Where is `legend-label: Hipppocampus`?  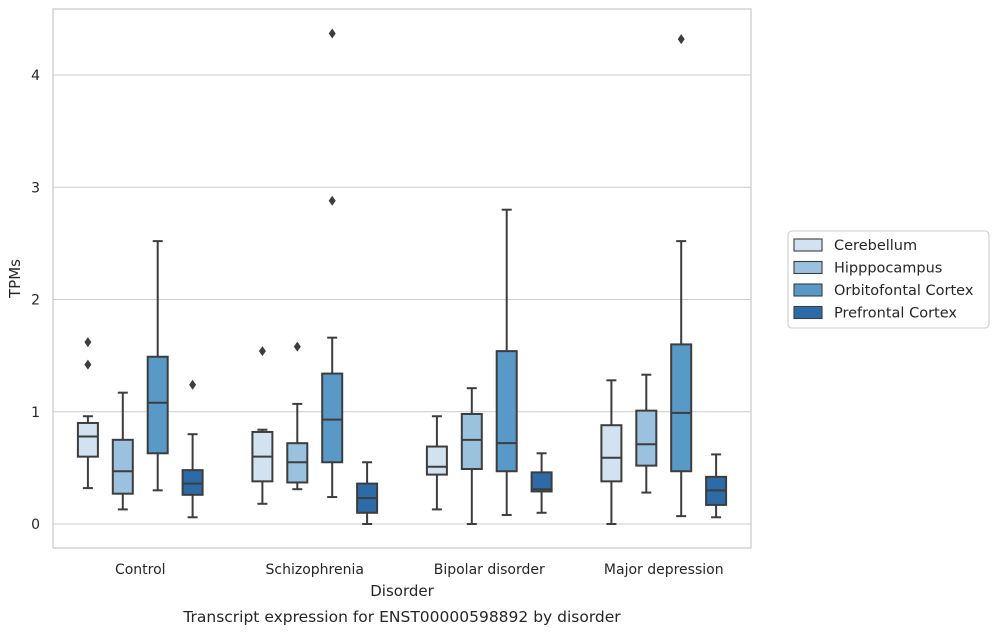
legend-label: Hipppocampus is located at coordinates (888, 269).